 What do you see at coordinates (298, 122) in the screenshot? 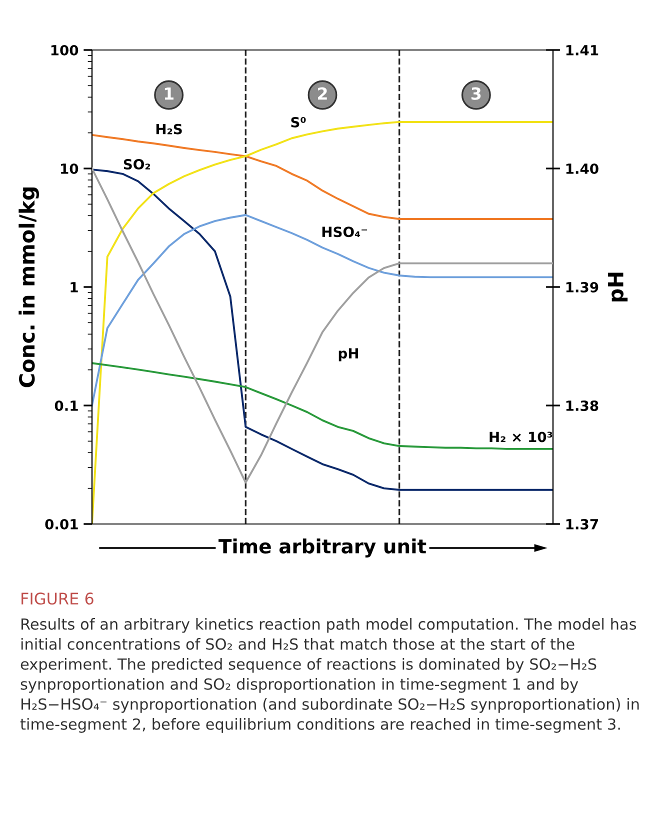
I see `series-label: S⁰` at bounding box center [298, 122].